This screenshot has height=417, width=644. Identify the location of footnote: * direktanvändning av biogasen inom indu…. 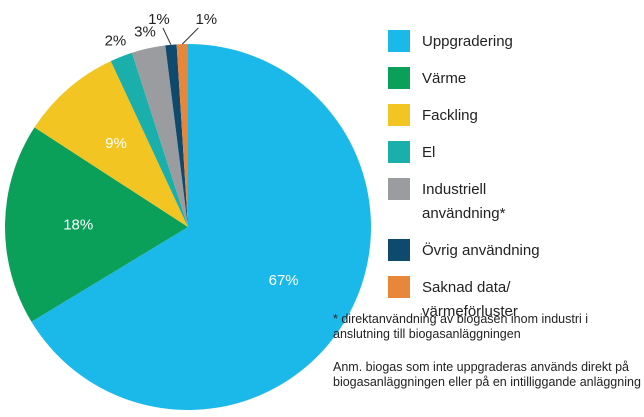
(461, 326).